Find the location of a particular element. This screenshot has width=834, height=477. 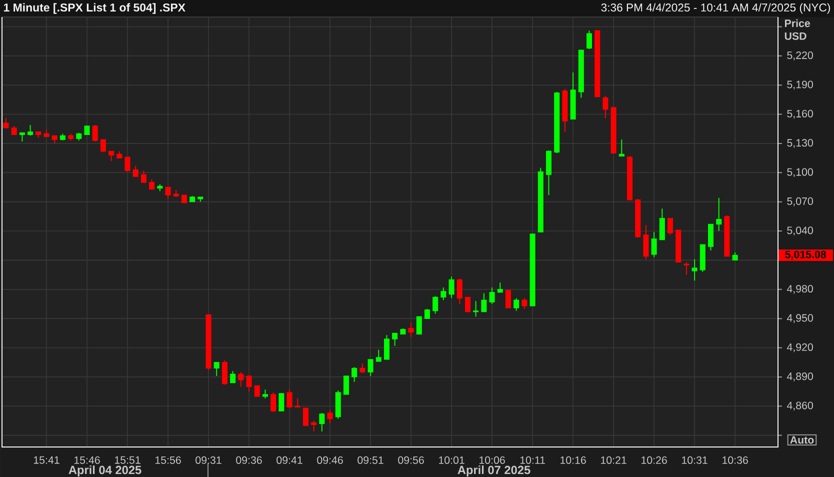

x-tick-label: 10:01 is located at coordinates (451, 460).